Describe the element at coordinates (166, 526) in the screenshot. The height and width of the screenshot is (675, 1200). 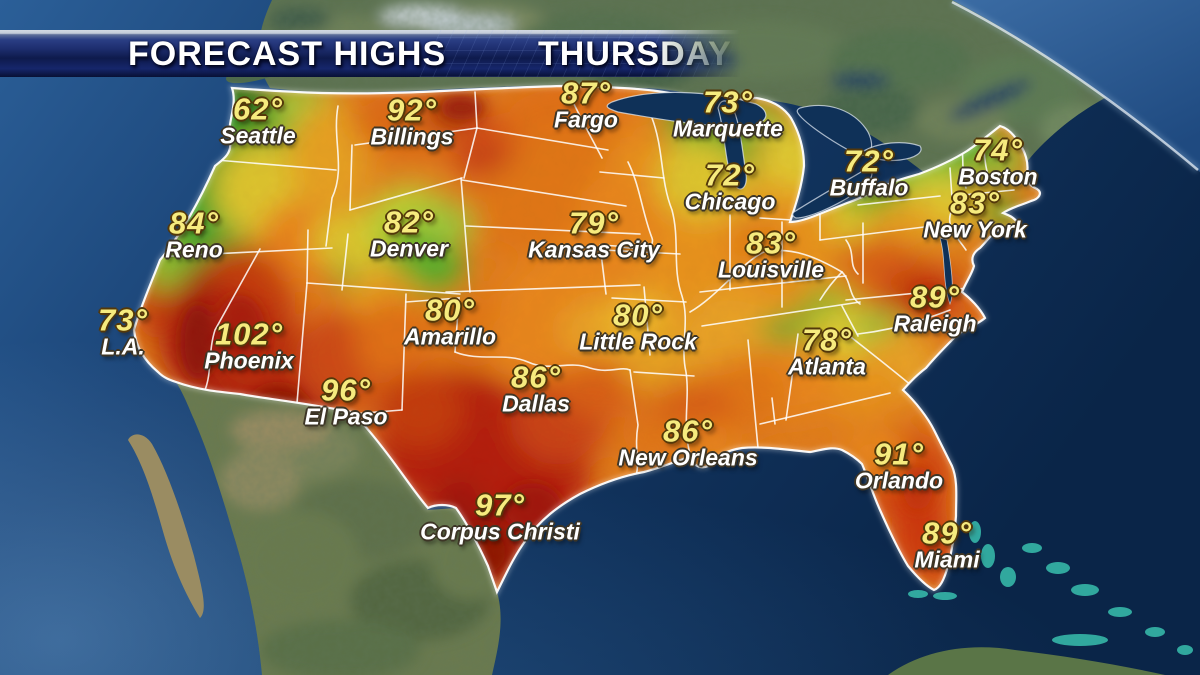
I see `baja-peninsula` at that location.